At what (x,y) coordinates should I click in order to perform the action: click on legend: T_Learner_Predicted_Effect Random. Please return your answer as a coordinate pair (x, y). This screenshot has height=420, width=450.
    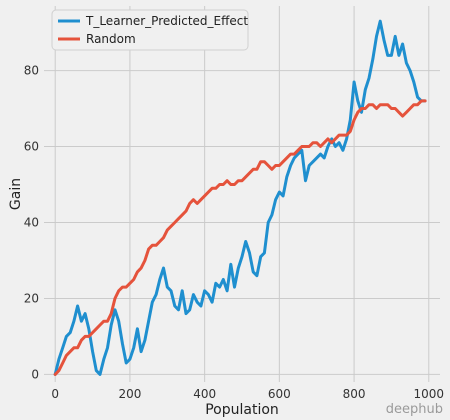
    Looking at the image, I should click on (150, 30).